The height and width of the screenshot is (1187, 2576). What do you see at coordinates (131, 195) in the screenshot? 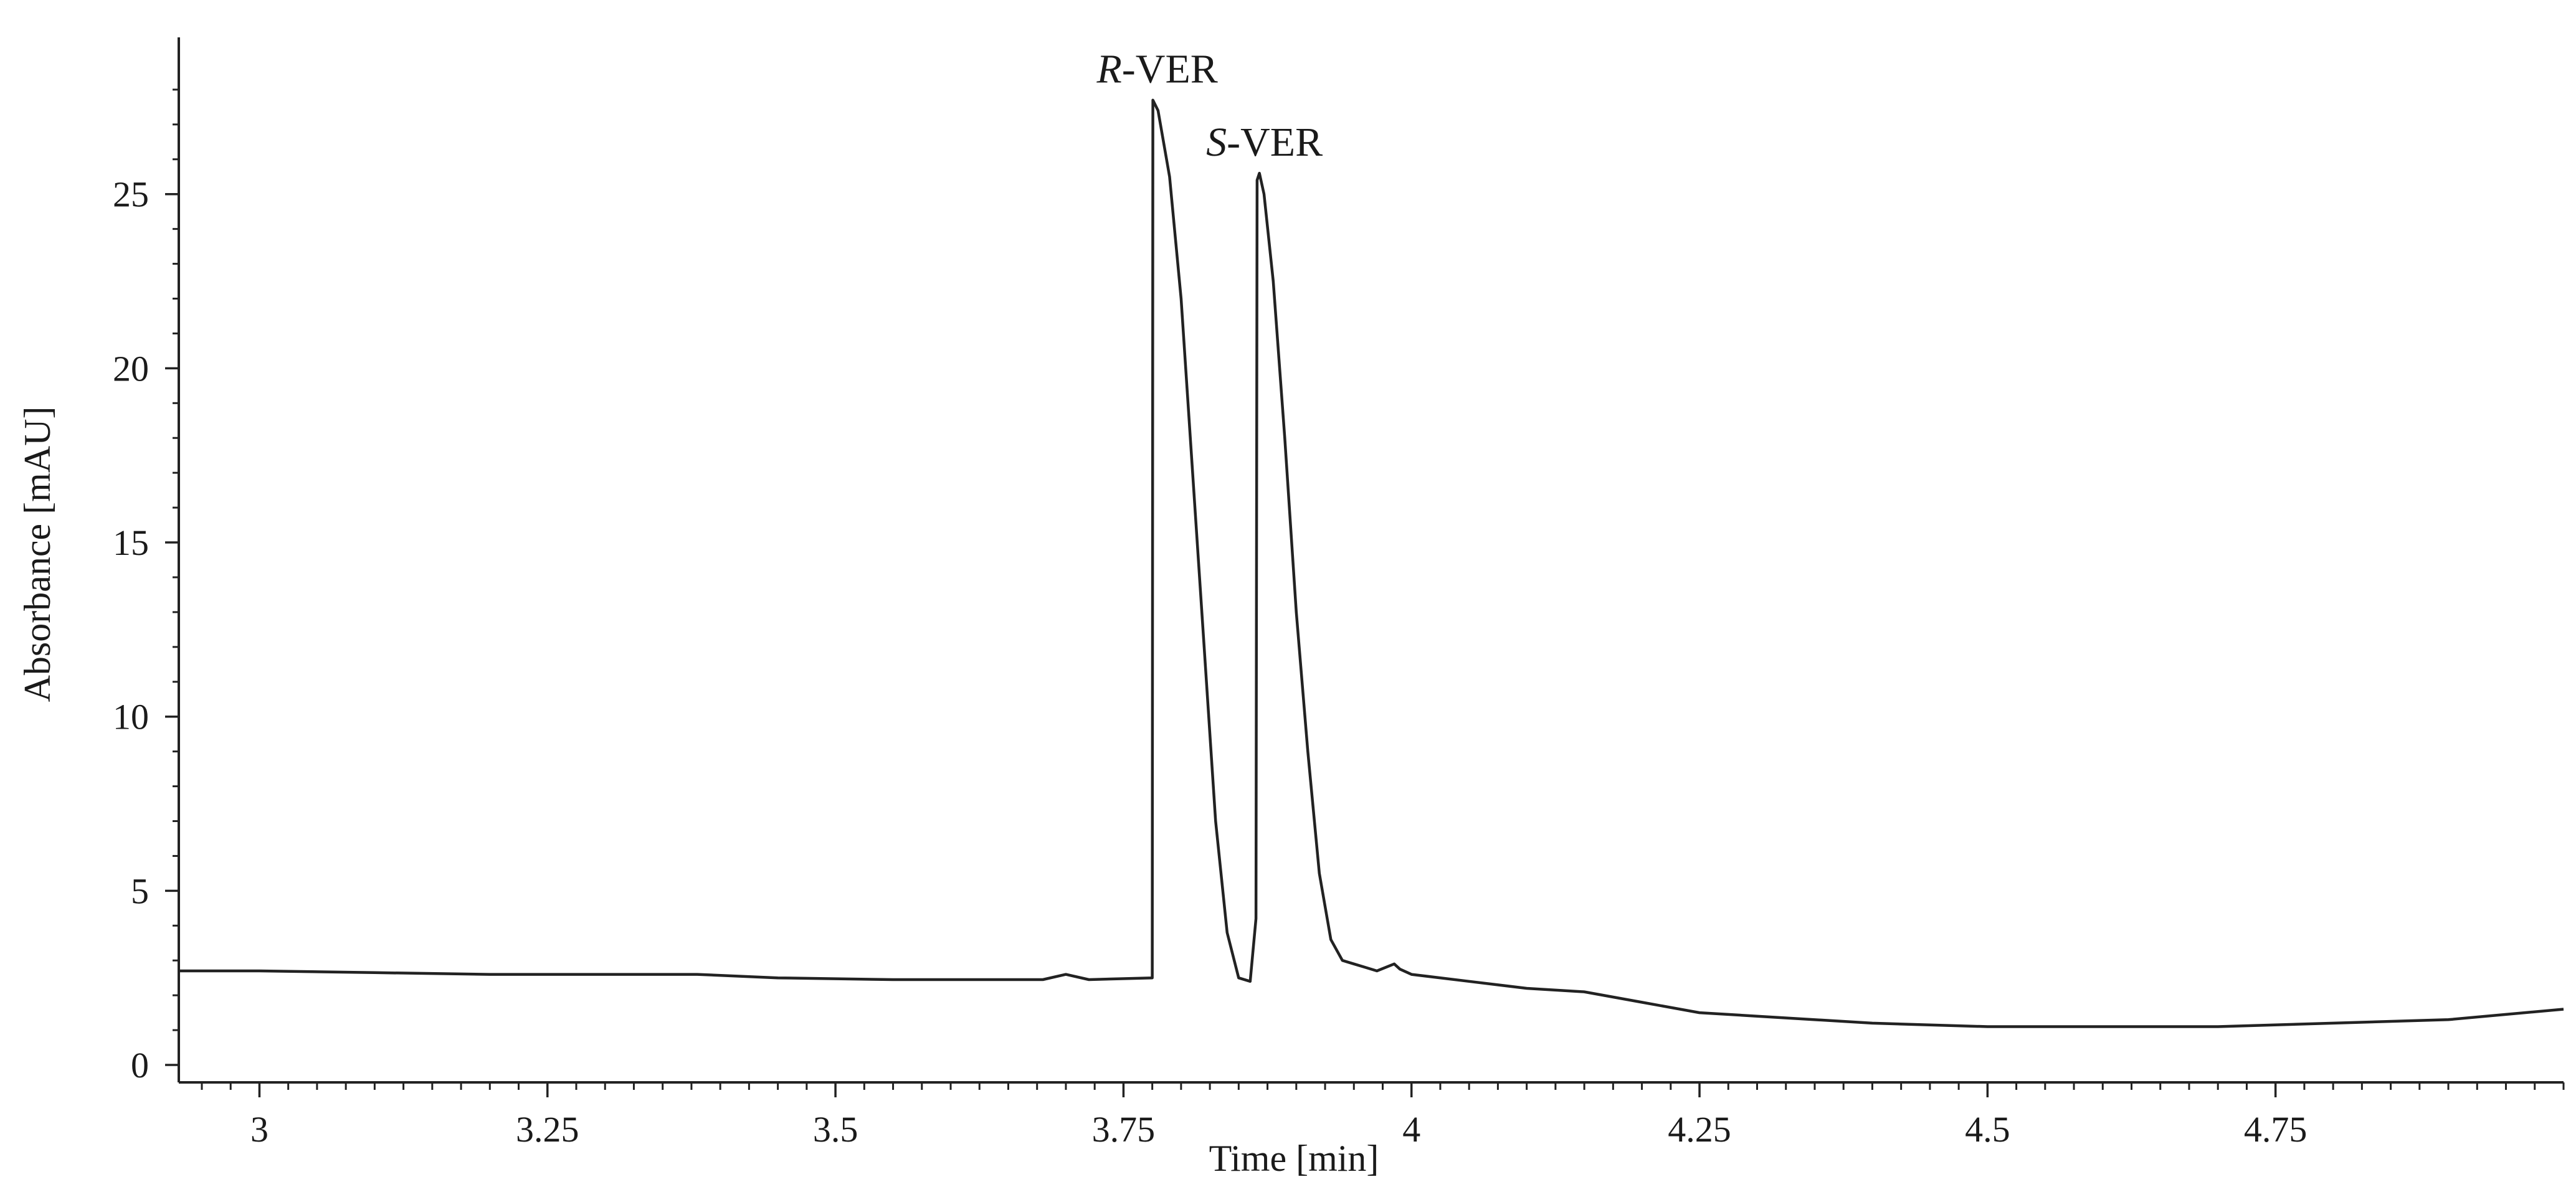
I see `y-tick-label: 25` at bounding box center [131, 195].